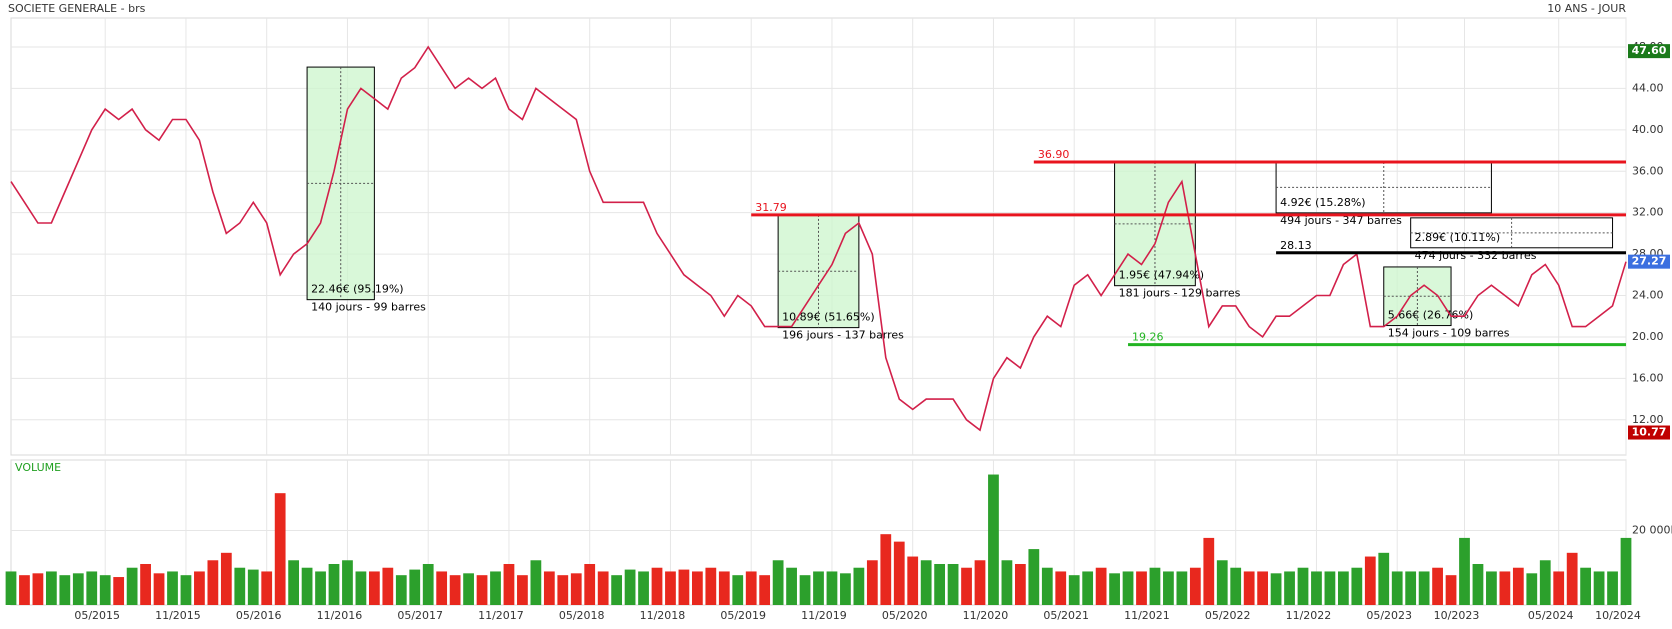 This screenshot has width=1672, height=629. Describe the element at coordinates (663, 615) in the screenshot. I see `x-tick-label: 11/2018` at that location.